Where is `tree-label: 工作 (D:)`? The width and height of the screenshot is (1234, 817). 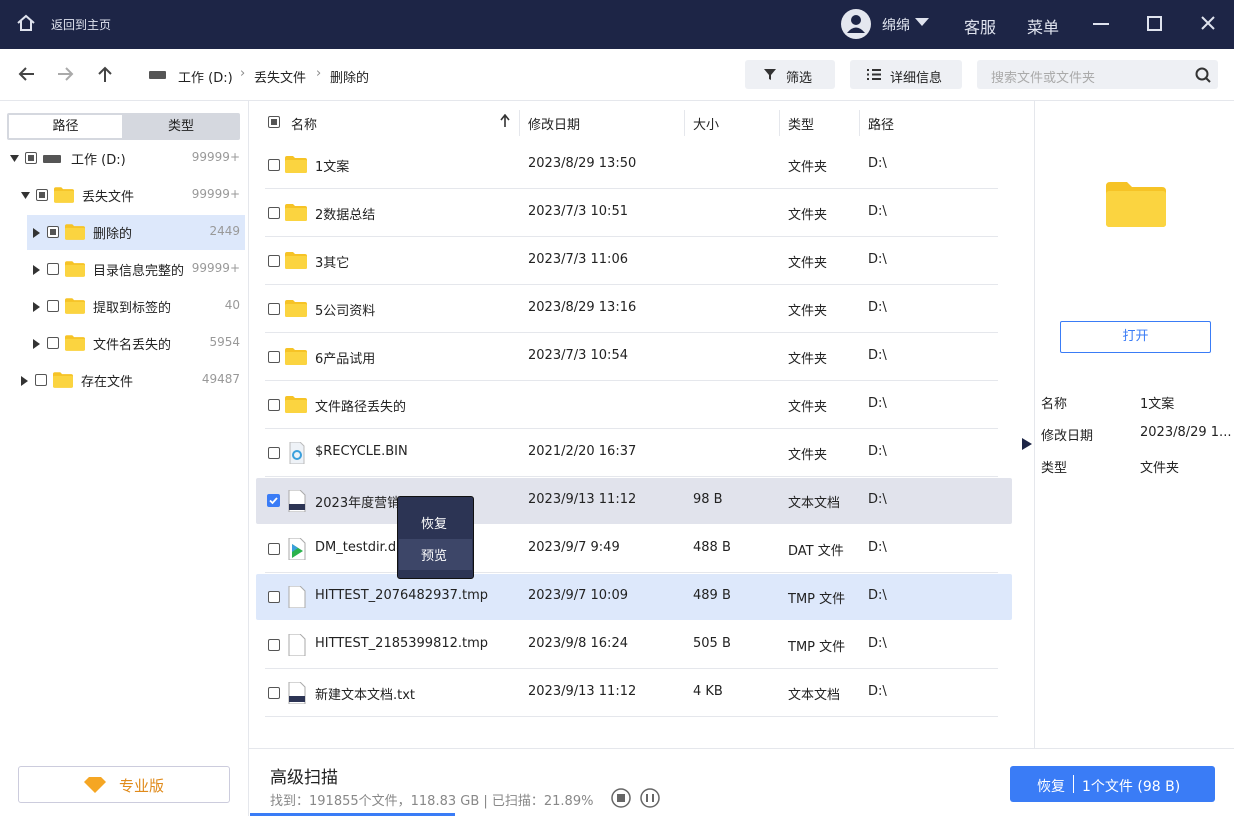 tree-label: 工作 (D:) is located at coordinates (98, 160).